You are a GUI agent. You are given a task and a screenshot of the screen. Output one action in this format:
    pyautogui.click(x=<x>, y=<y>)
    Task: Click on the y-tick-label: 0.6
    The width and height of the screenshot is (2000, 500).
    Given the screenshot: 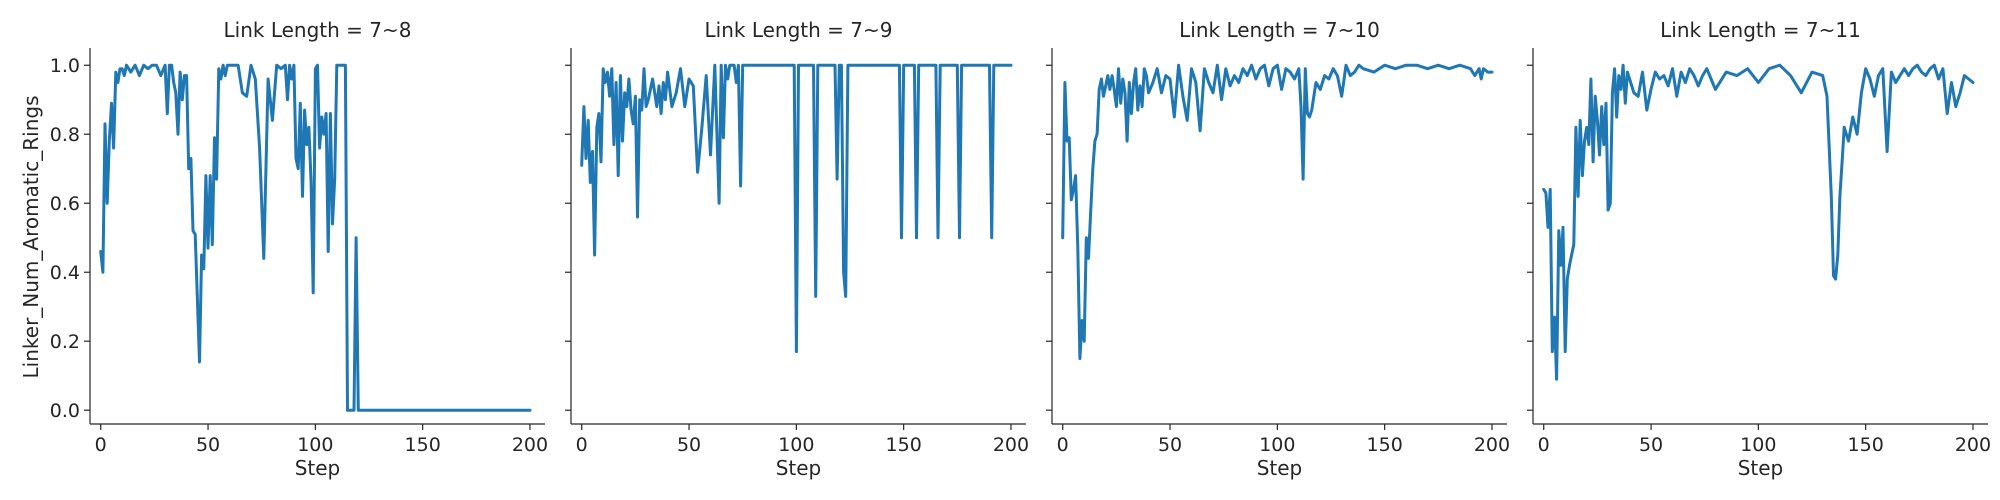 What is the action you would take?
    pyautogui.click(x=65, y=204)
    